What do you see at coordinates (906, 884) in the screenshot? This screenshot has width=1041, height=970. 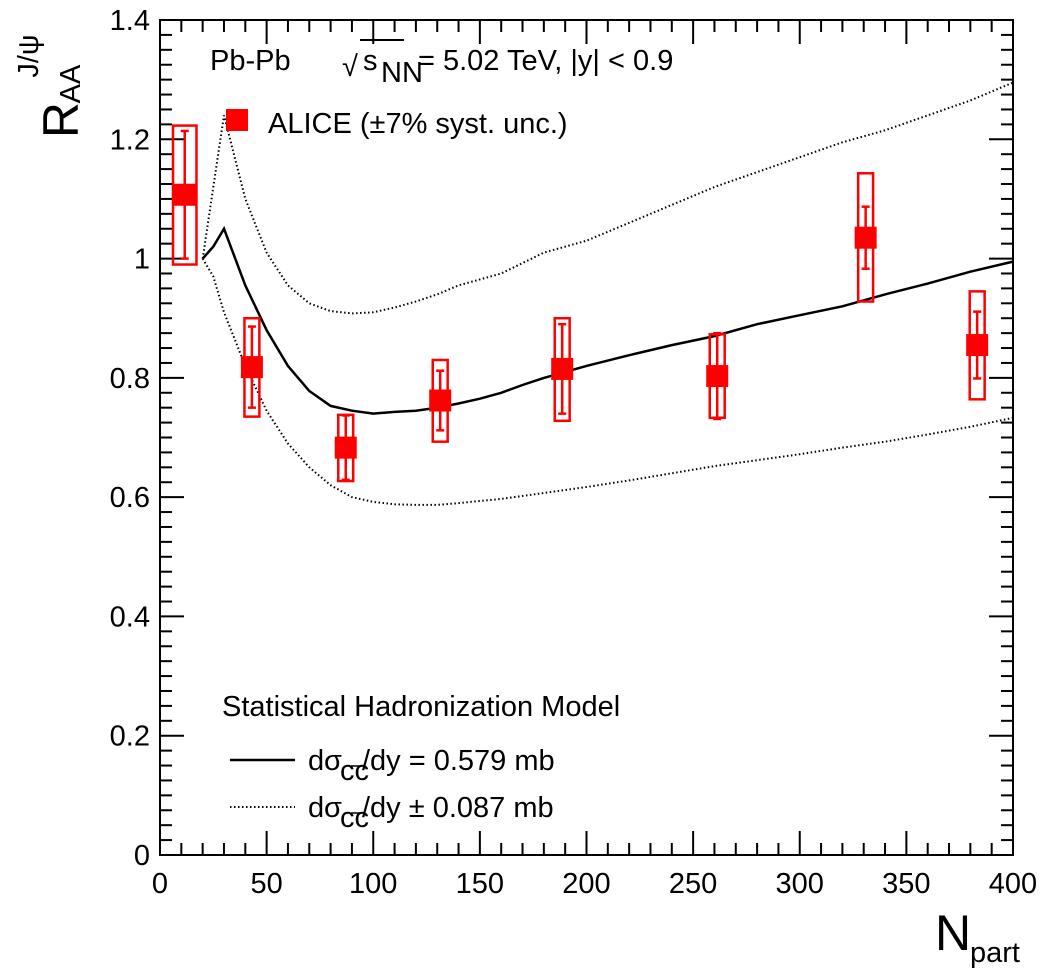 I see `x-tick-label: 350` at bounding box center [906, 884].